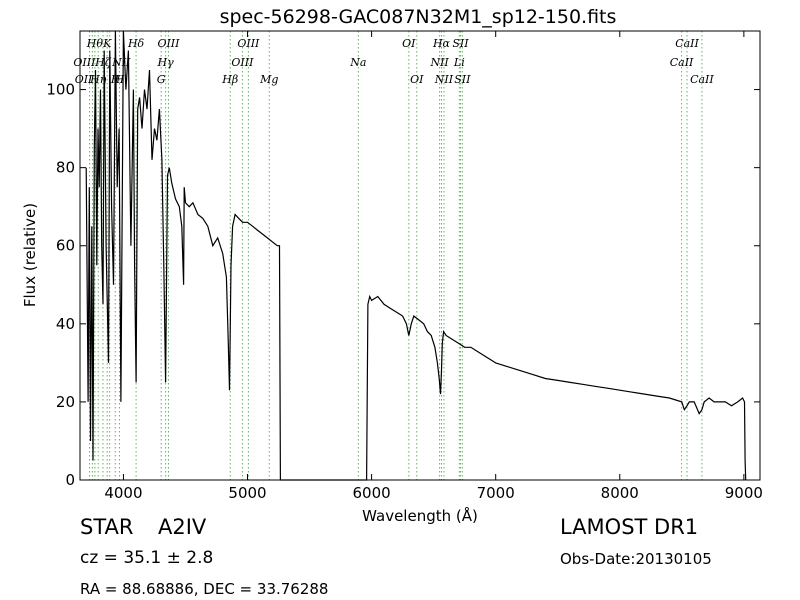  Describe the element at coordinates (420, 515) in the screenshot. I see `x-axis-label: Wavelength (Å)` at that location.